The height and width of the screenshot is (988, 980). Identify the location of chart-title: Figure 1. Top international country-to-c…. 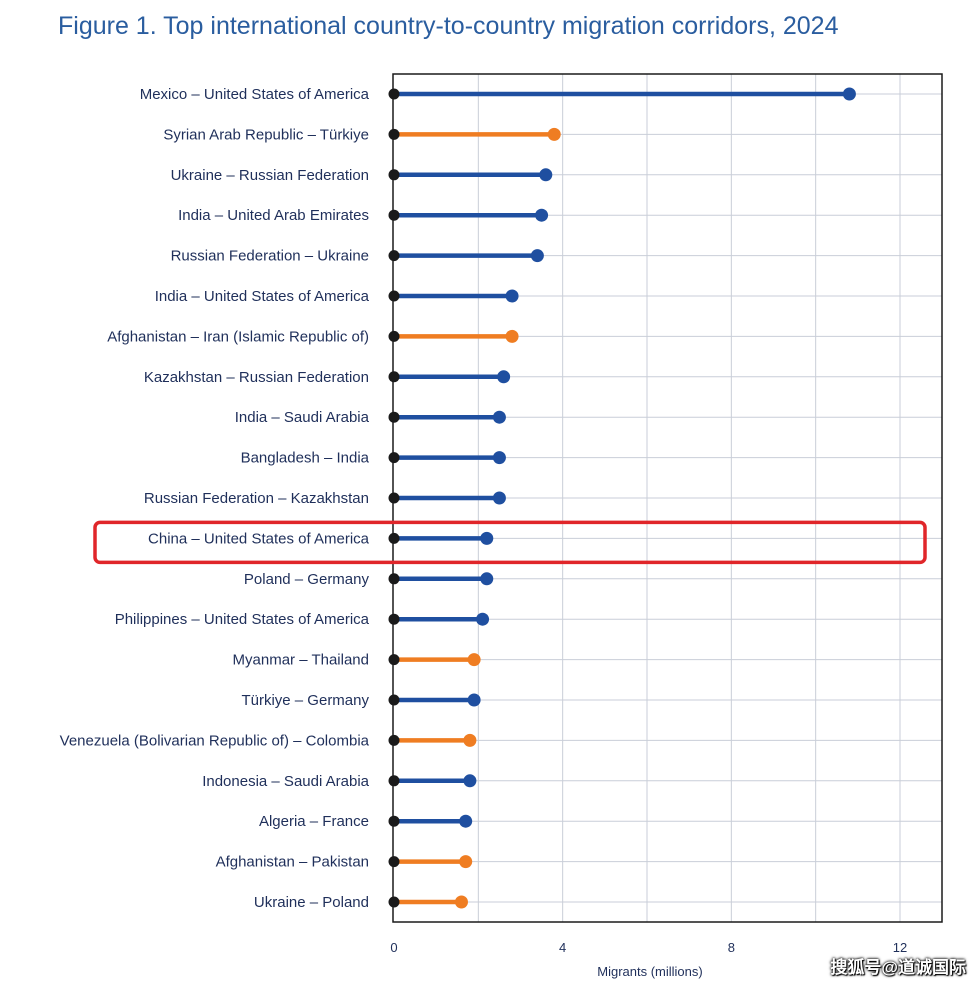
(448, 26).